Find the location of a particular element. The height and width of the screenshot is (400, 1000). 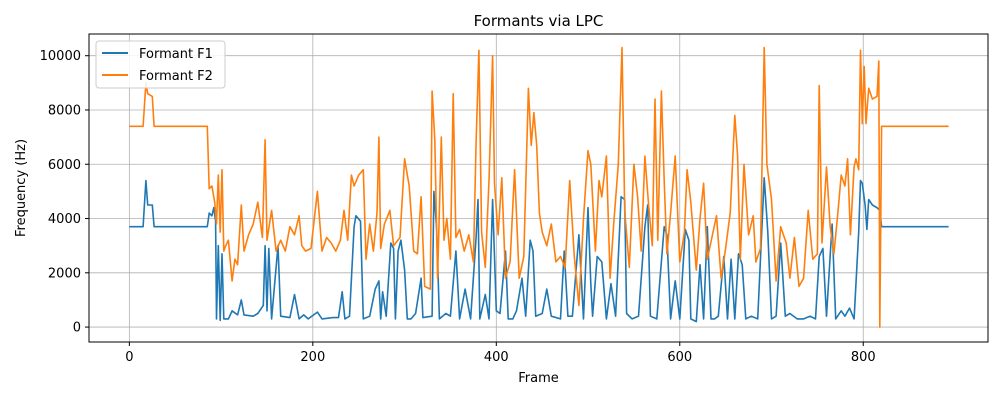

legend-label: Formant F2 is located at coordinates (176, 76).